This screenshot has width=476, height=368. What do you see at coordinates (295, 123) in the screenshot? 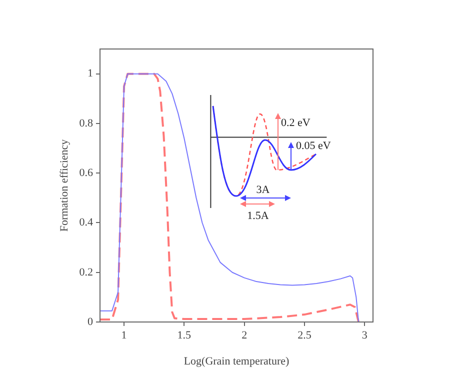
I see `annotation: 0.2 eV` at bounding box center [295, 123].